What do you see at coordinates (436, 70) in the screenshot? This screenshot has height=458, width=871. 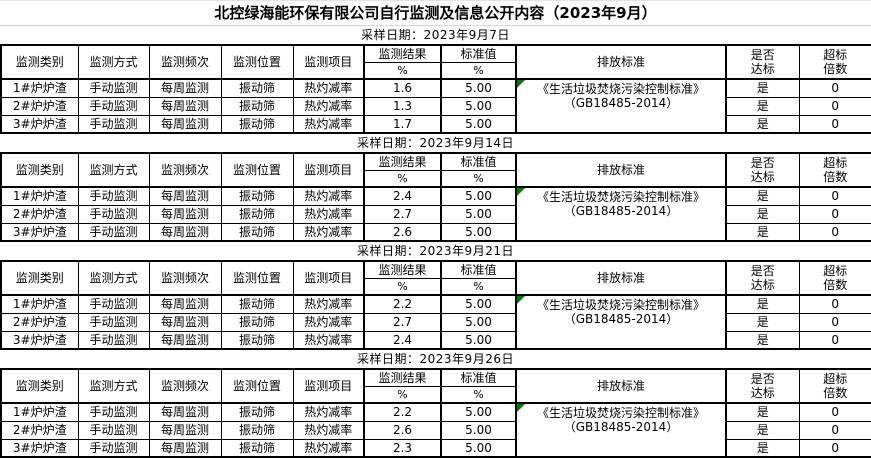 I see `header-unit-row: % %` at bounding box center [436, 70].